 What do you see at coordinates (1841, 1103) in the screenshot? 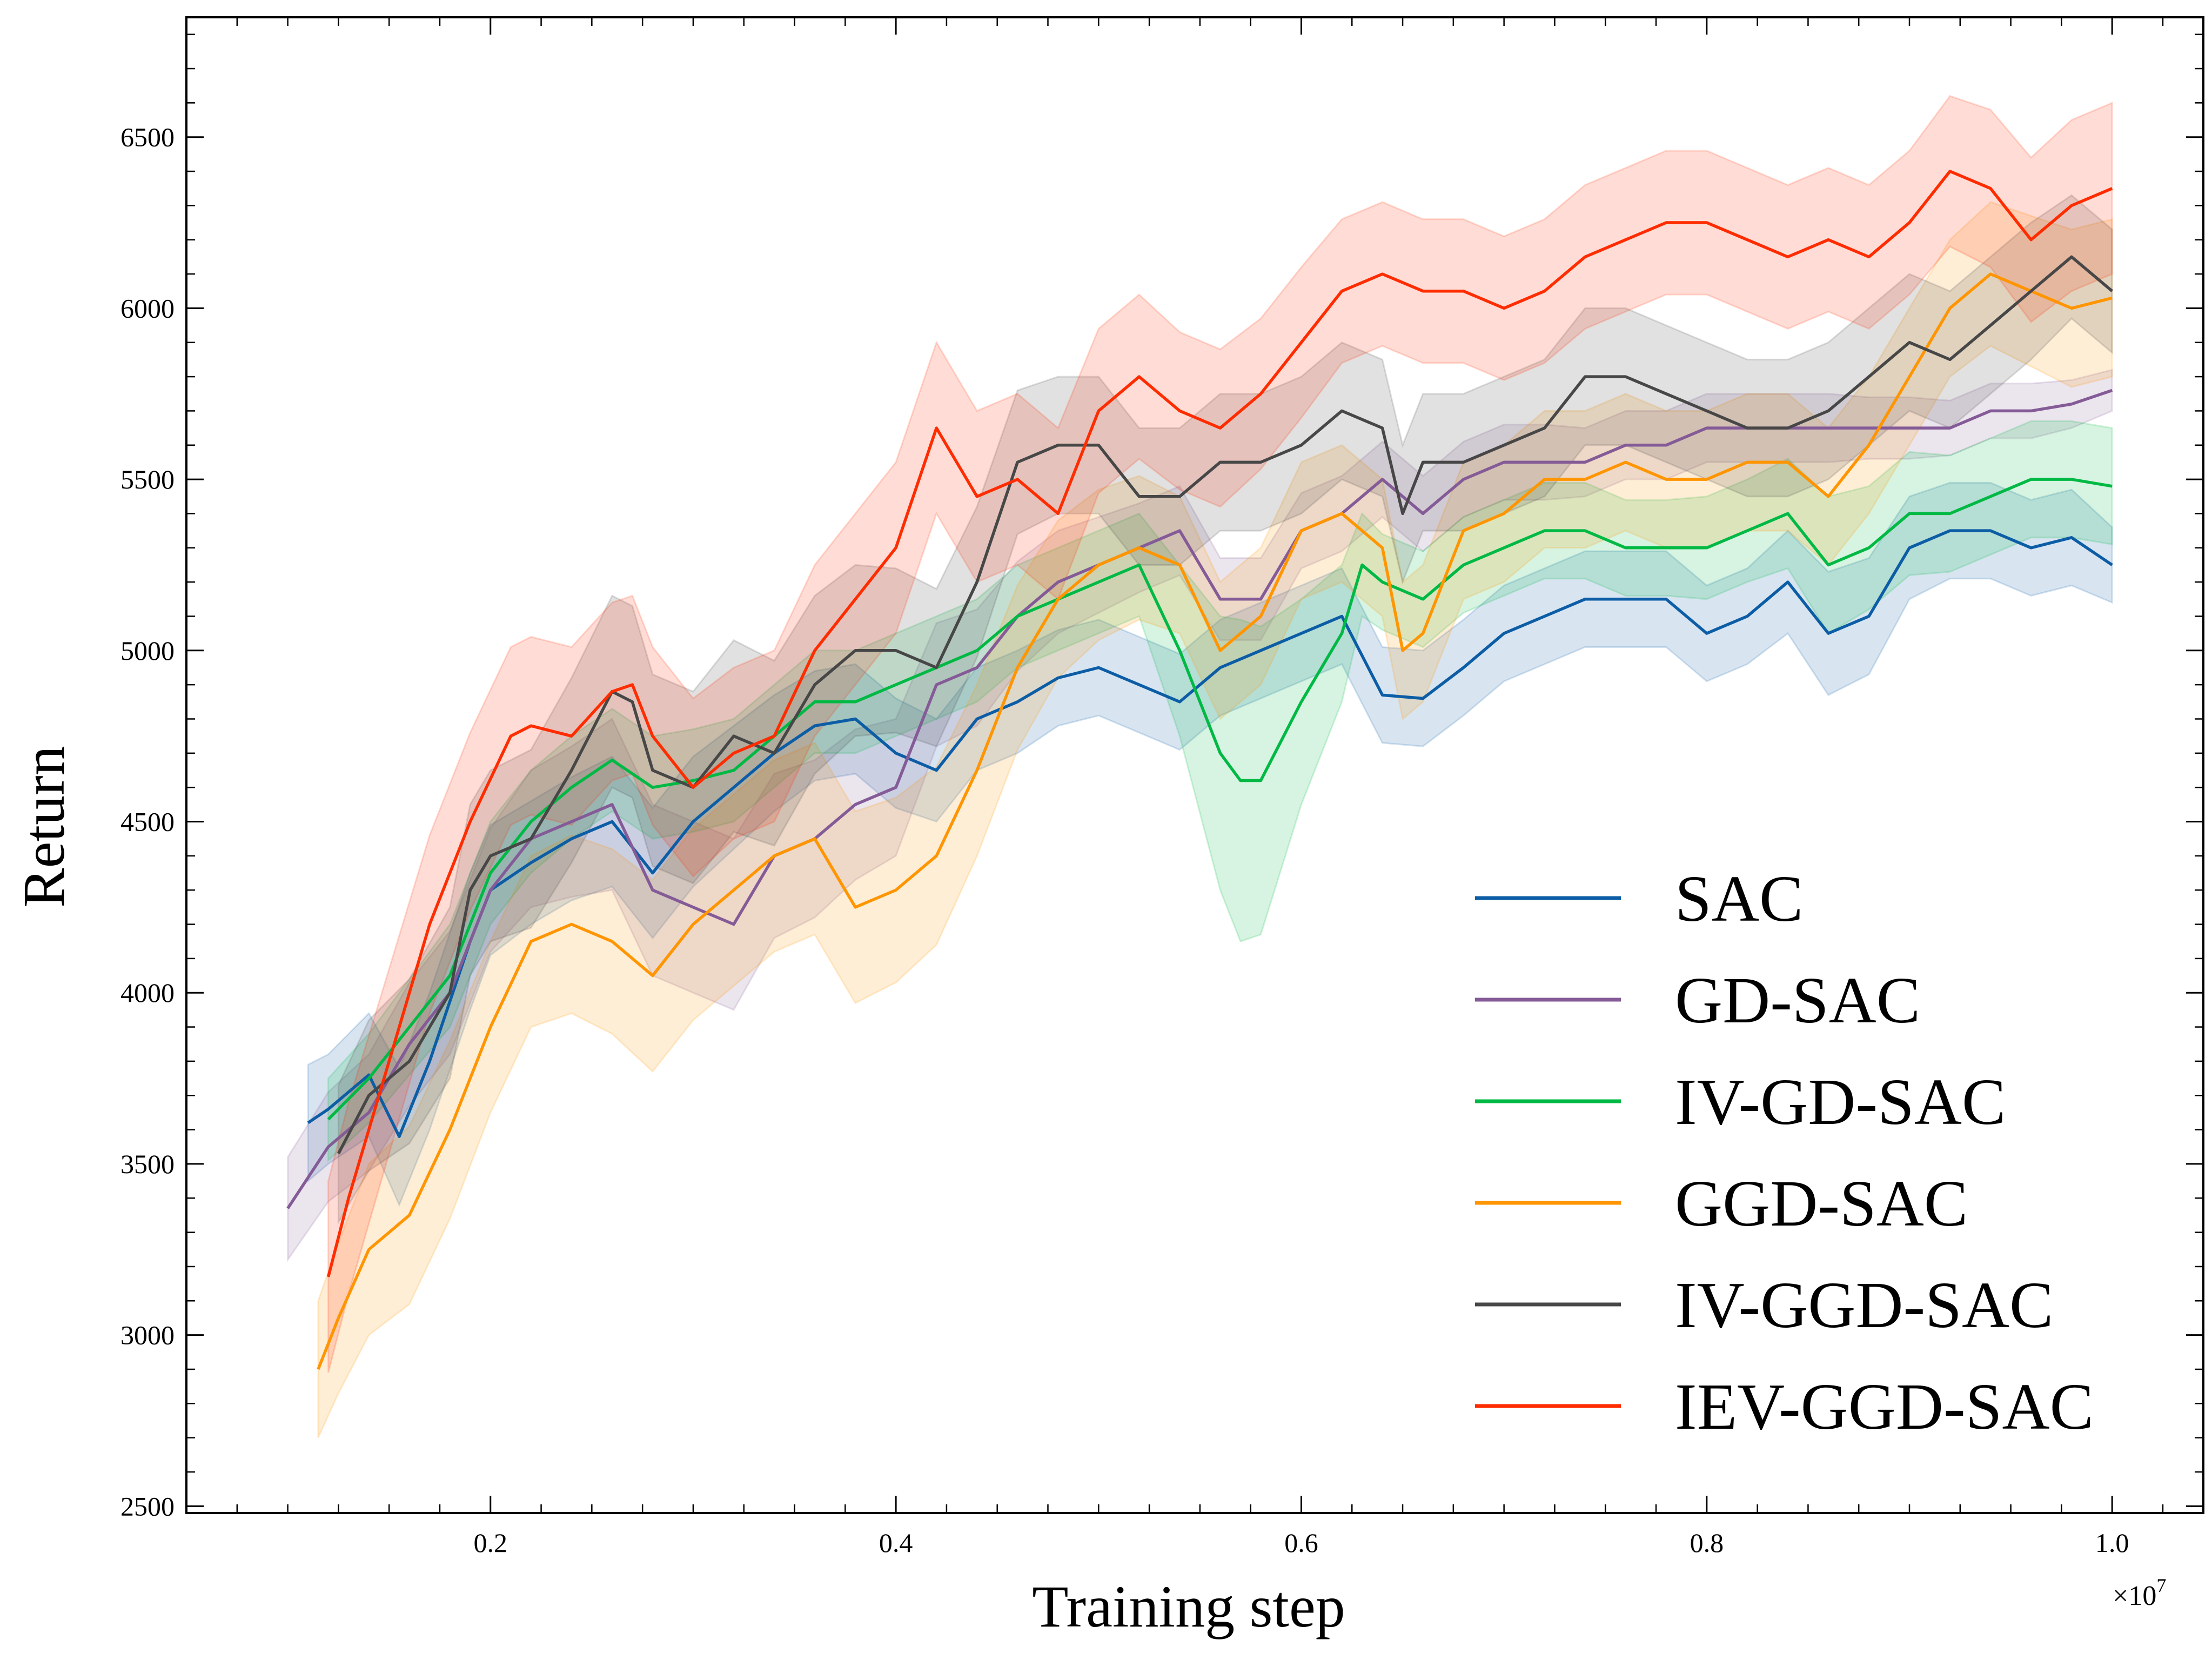
I see `legend-label-iv-gd-sac: IV-GD-SAC` at bounding box center [1841, 1103].